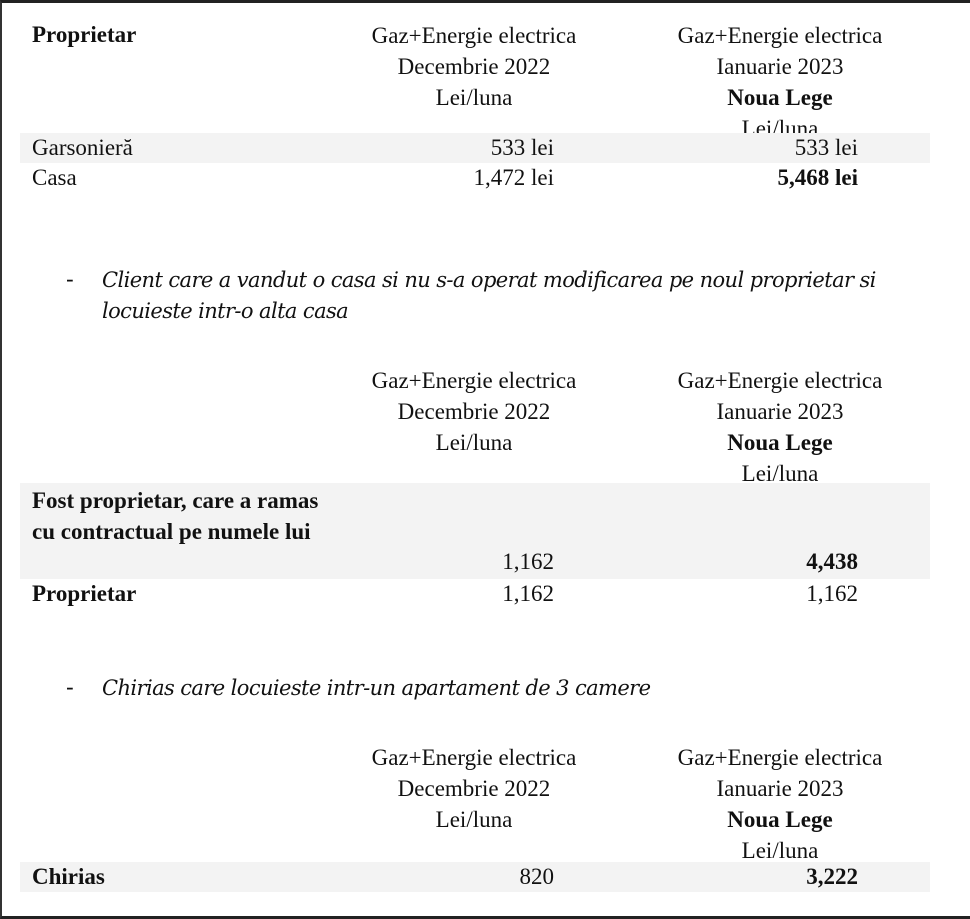  What do you see at coordinates (818, 177) in the screenshot?
I see `value-ian-2023: 5,468 lei` at bounding box center [818, 177].